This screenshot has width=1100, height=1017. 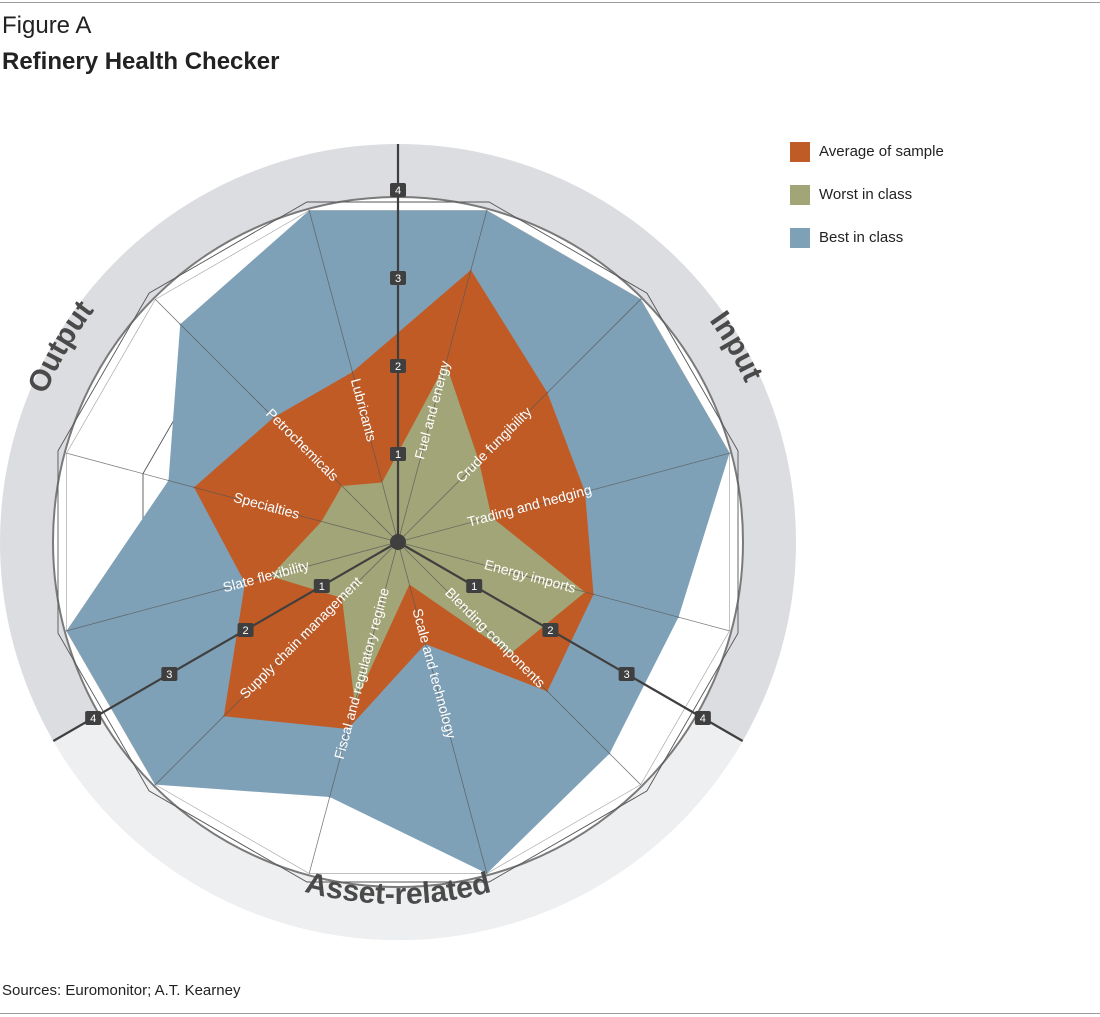 I want to click on tick-label-240-4: 4, so click(x=93, y=719).